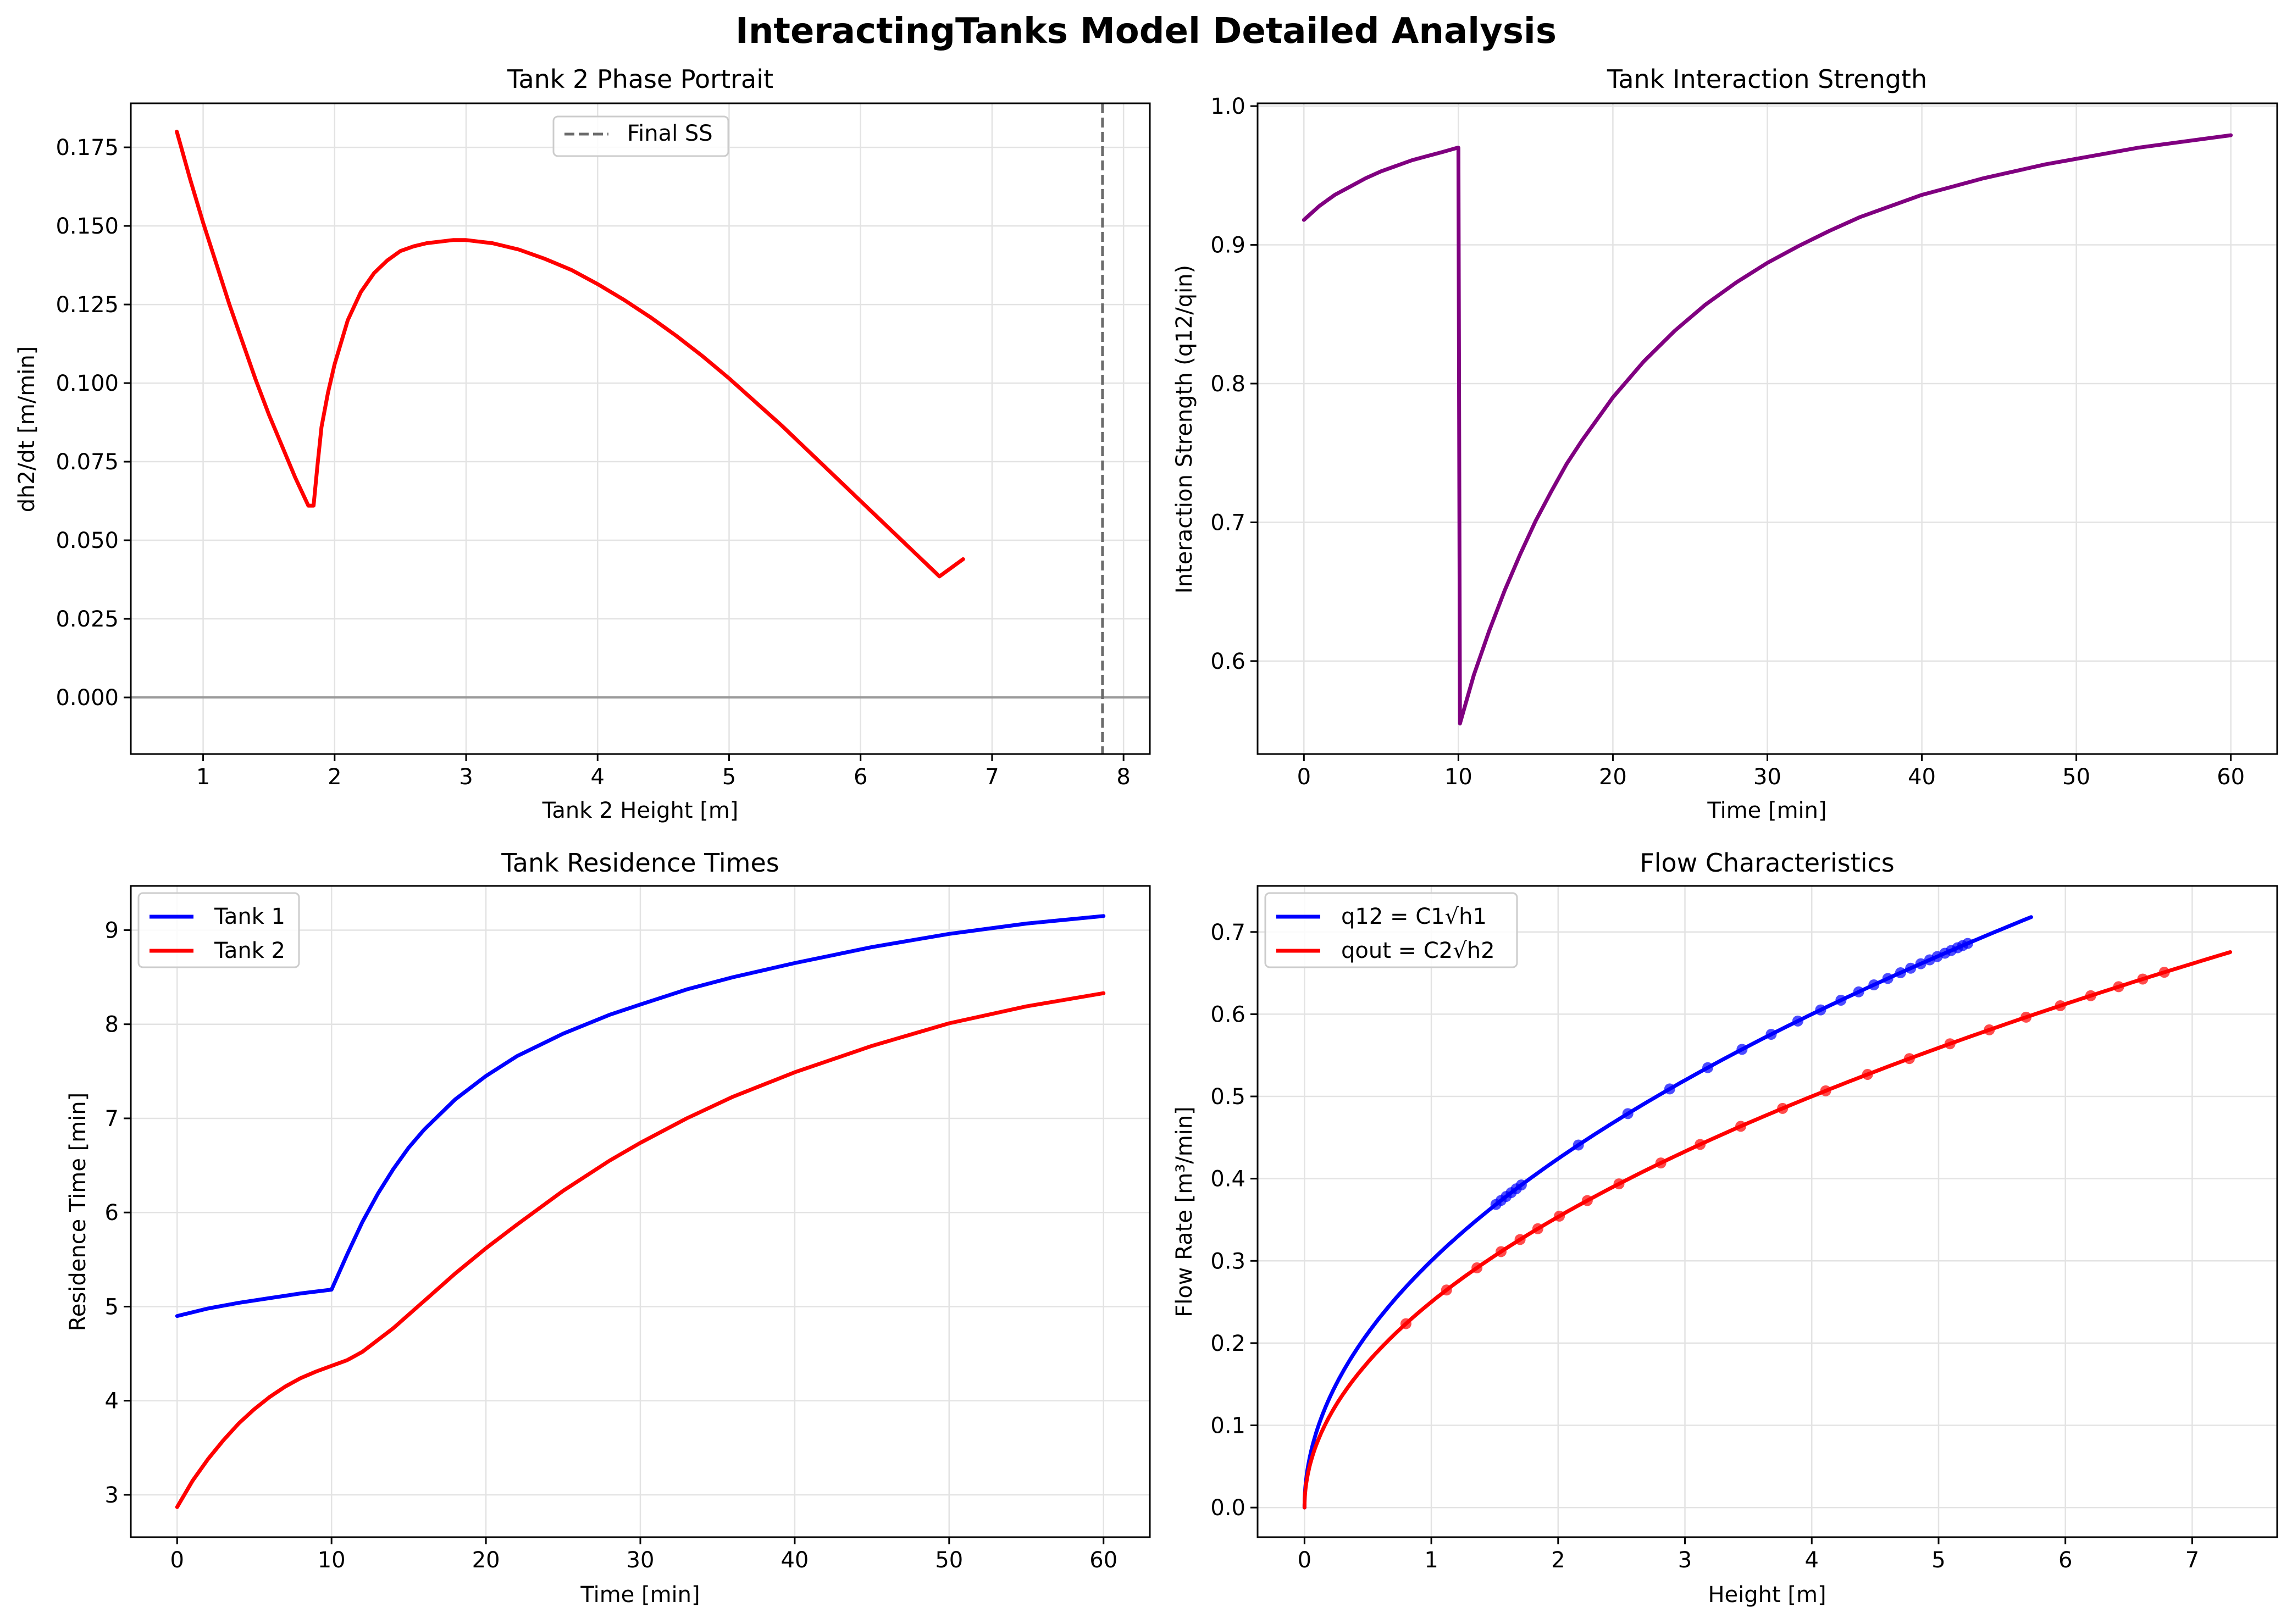 This screenshot has height=1624, width=2292. I want to click on x-axis-label: Height [m], so click(1767, 1595).